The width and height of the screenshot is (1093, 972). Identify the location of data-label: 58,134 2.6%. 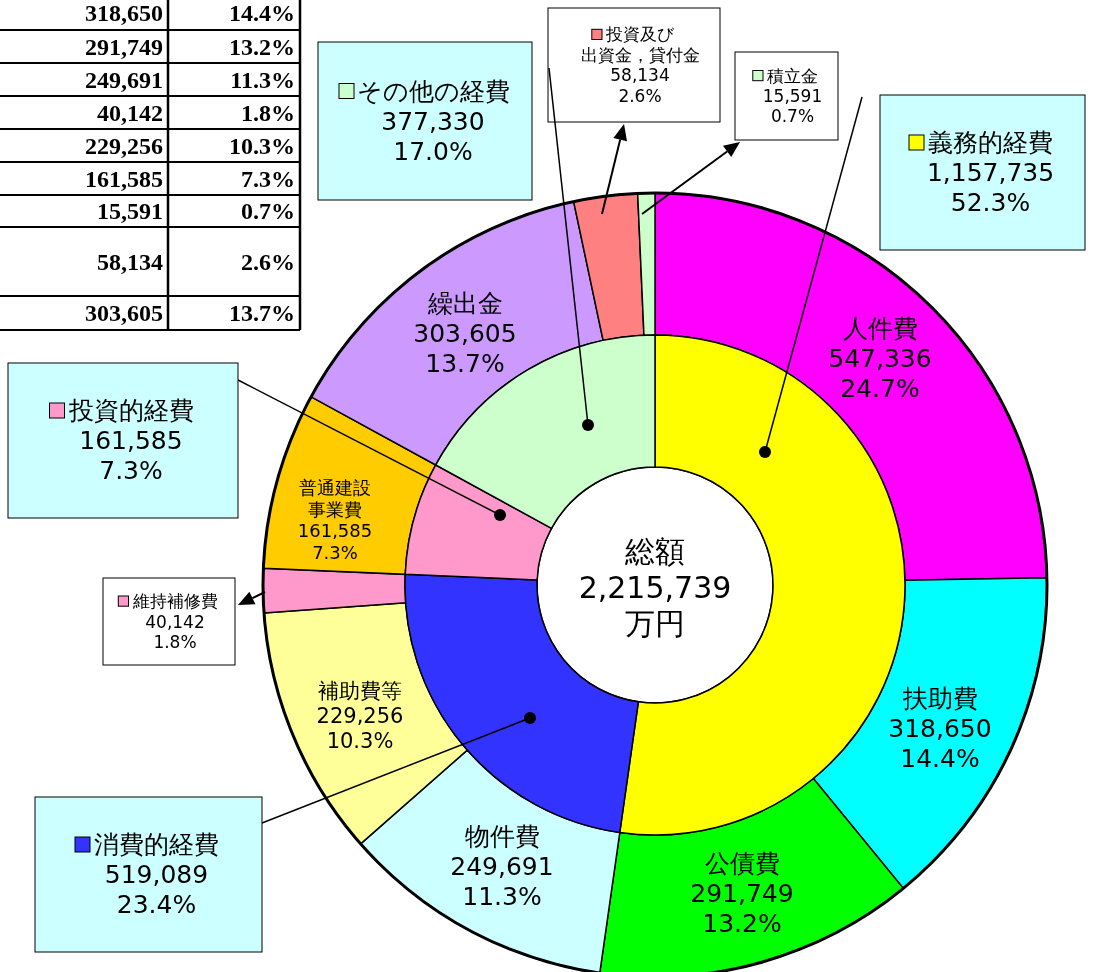
(640, 85).